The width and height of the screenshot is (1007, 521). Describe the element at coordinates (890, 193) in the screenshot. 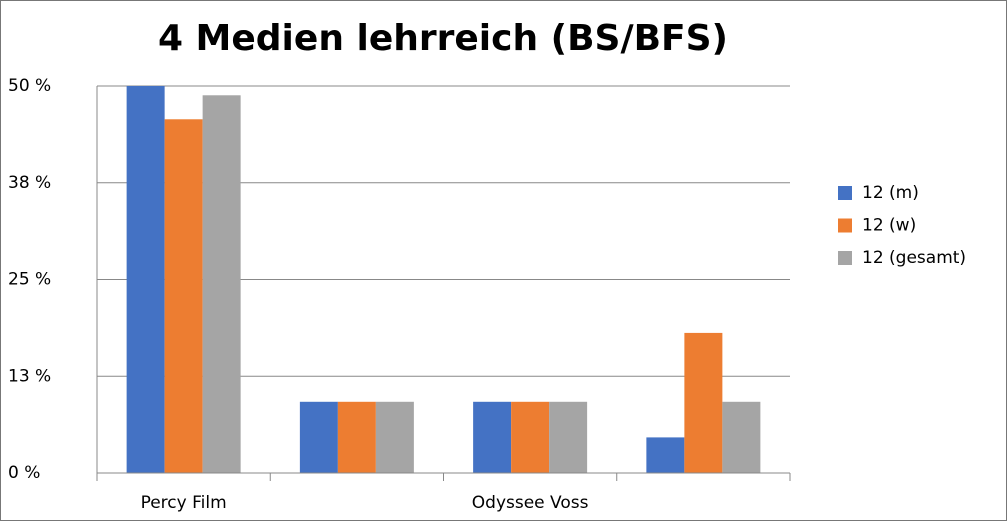

I see `legend-label: 12 (m)` at that location.